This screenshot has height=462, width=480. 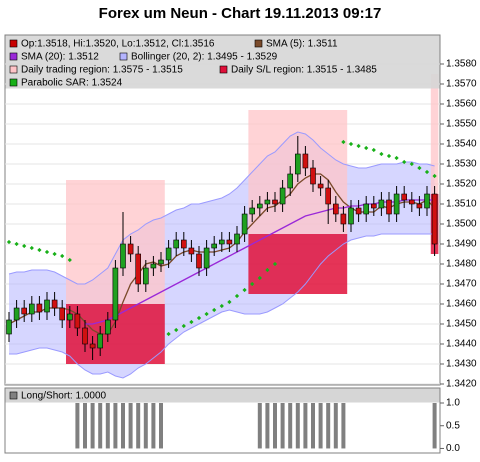 I want to click on y-tick-label: 1.3580, so click(x=461, y=64).